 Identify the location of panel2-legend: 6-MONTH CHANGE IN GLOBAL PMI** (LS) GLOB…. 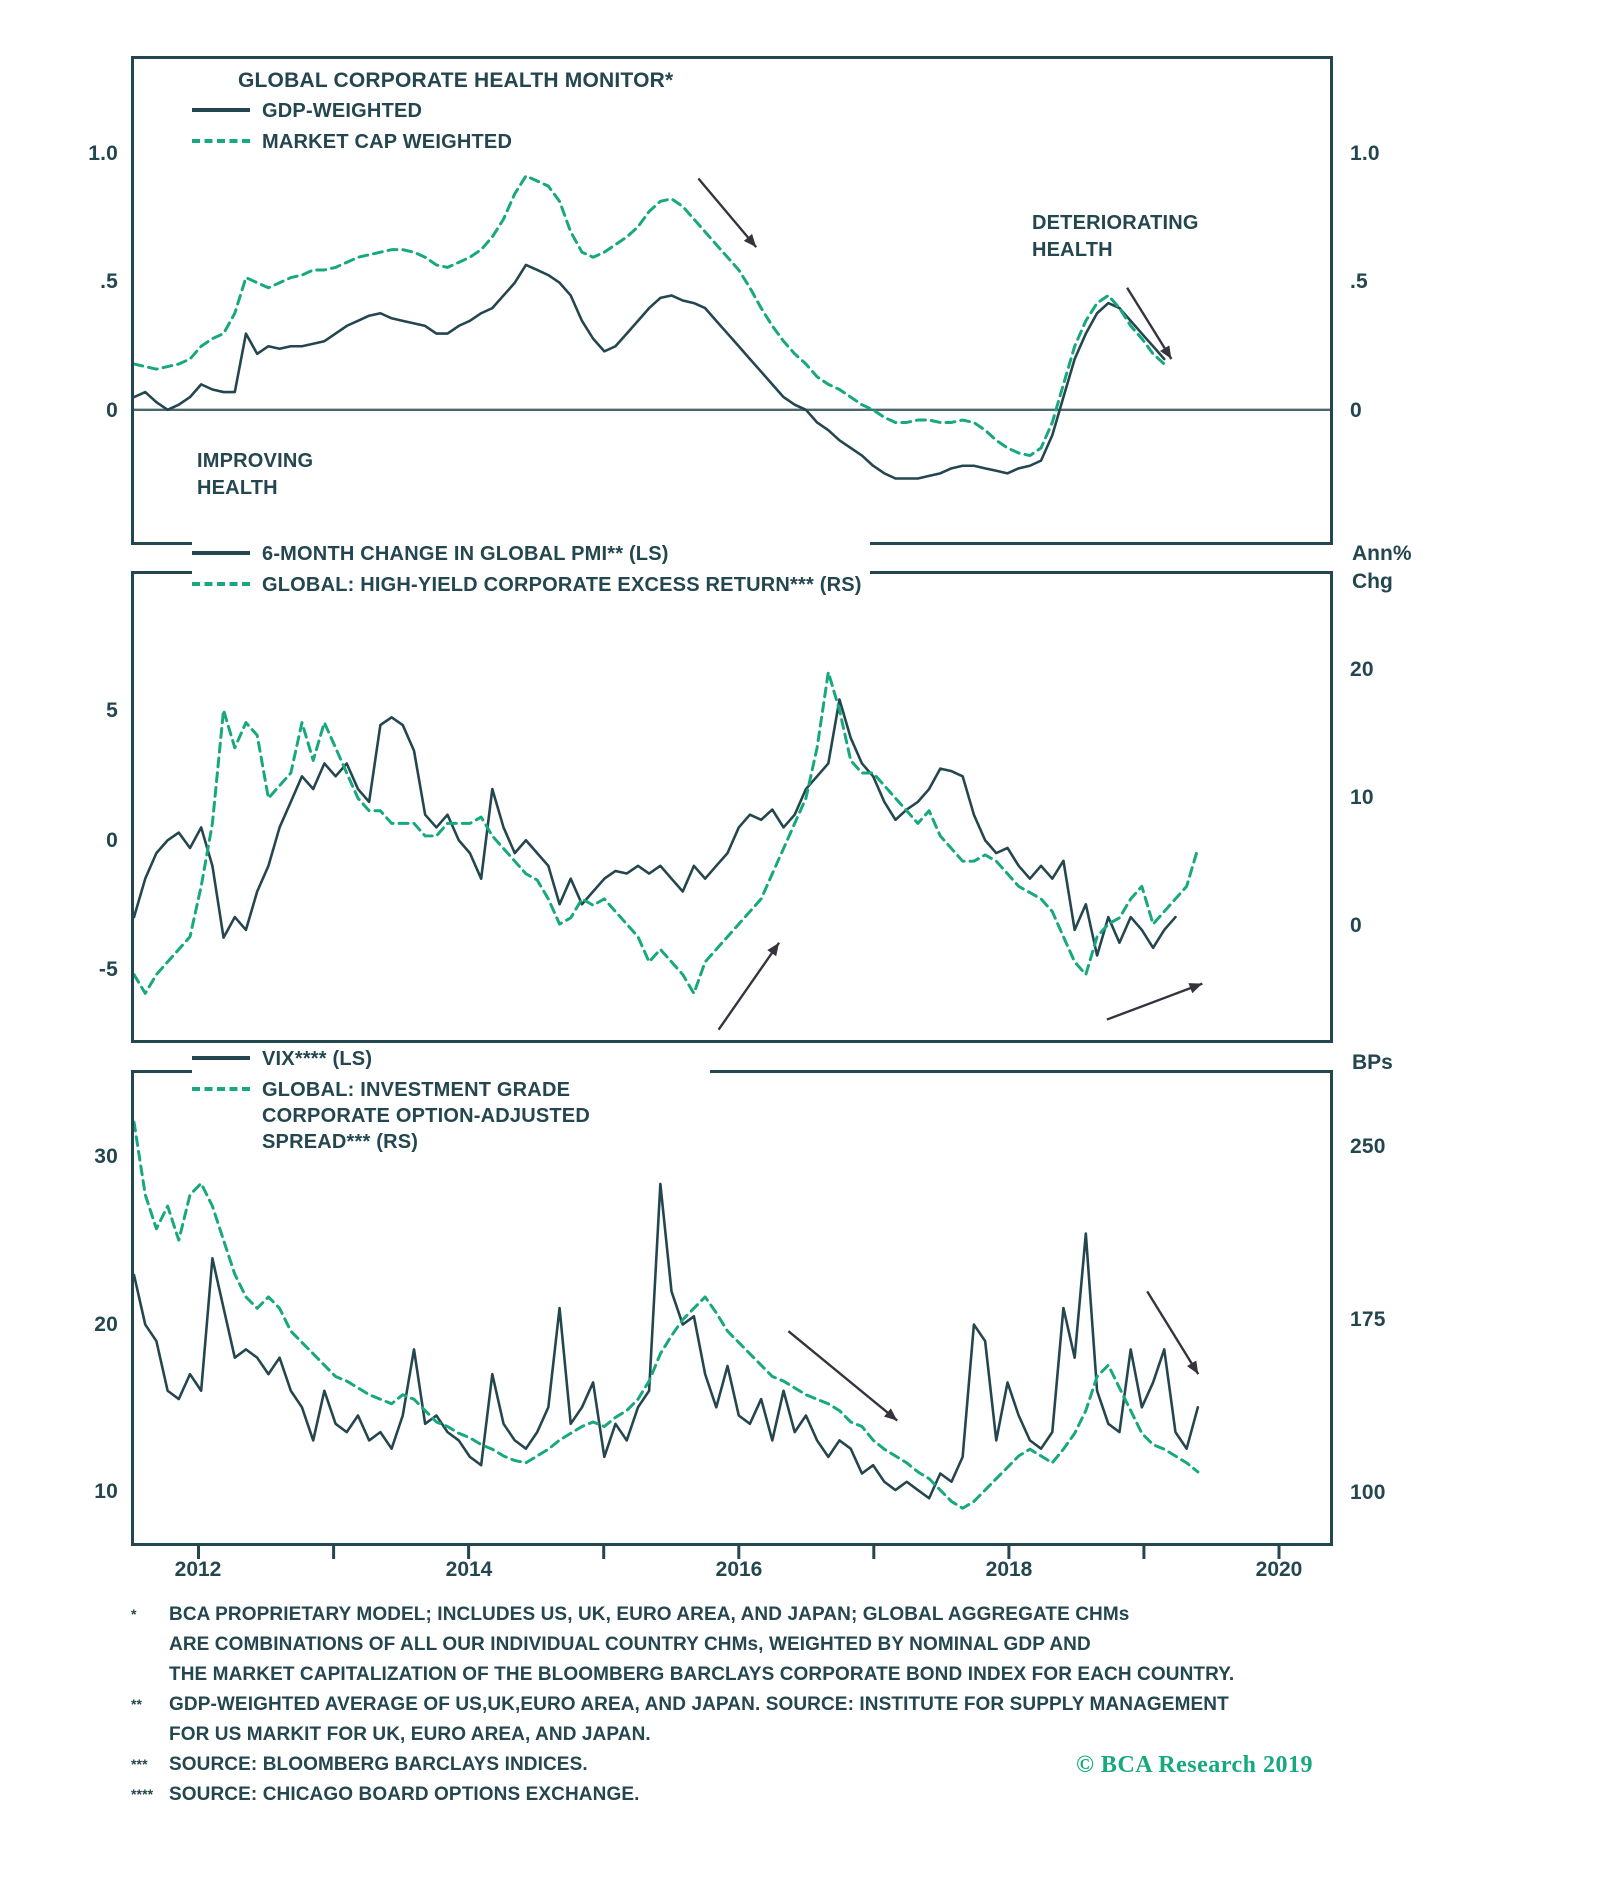
(531, 573).